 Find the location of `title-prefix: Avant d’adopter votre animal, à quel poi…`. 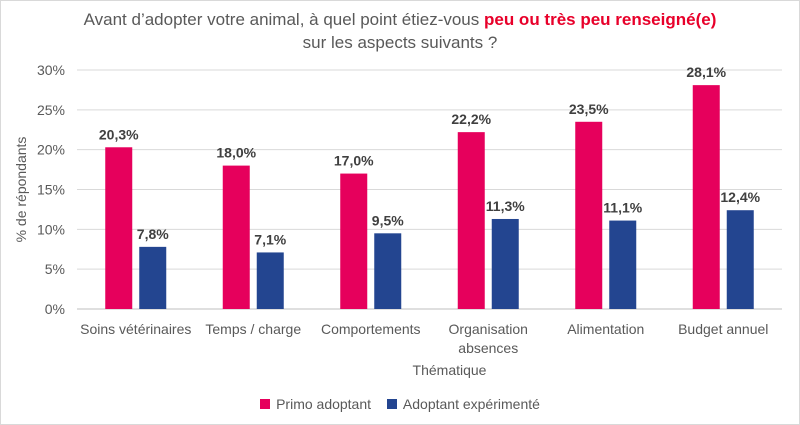

title-prefix: Avant d’adopter votre animal, à quel poi… is located at coordinates (283, 19).